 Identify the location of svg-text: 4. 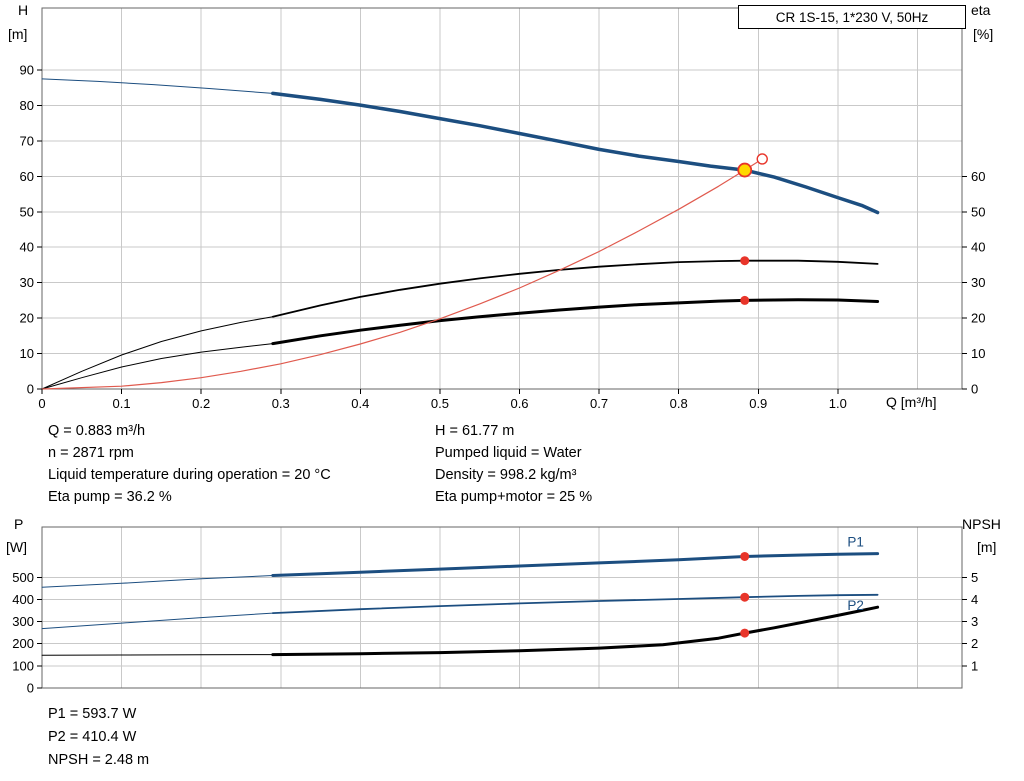
(974, 599).